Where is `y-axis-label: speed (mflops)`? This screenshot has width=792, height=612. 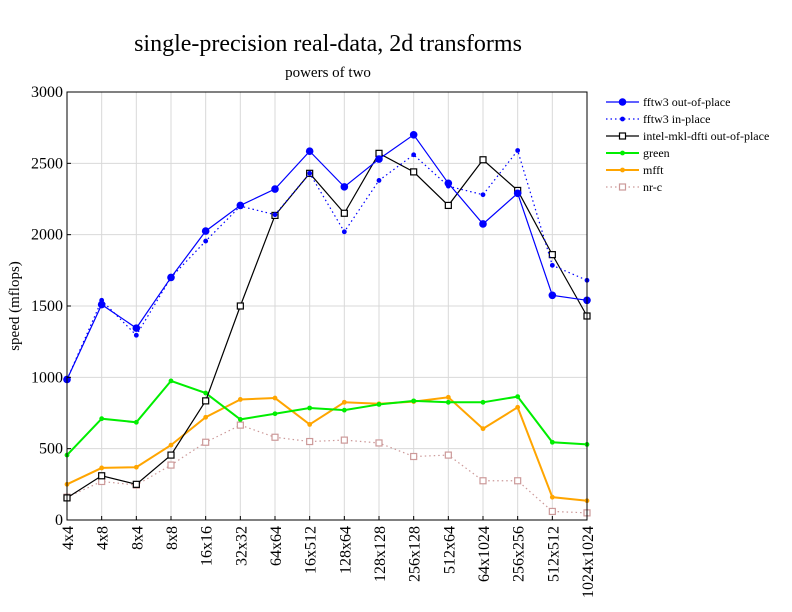
y-axis-label: speed (mflops) is located at coordinates (15, 306).